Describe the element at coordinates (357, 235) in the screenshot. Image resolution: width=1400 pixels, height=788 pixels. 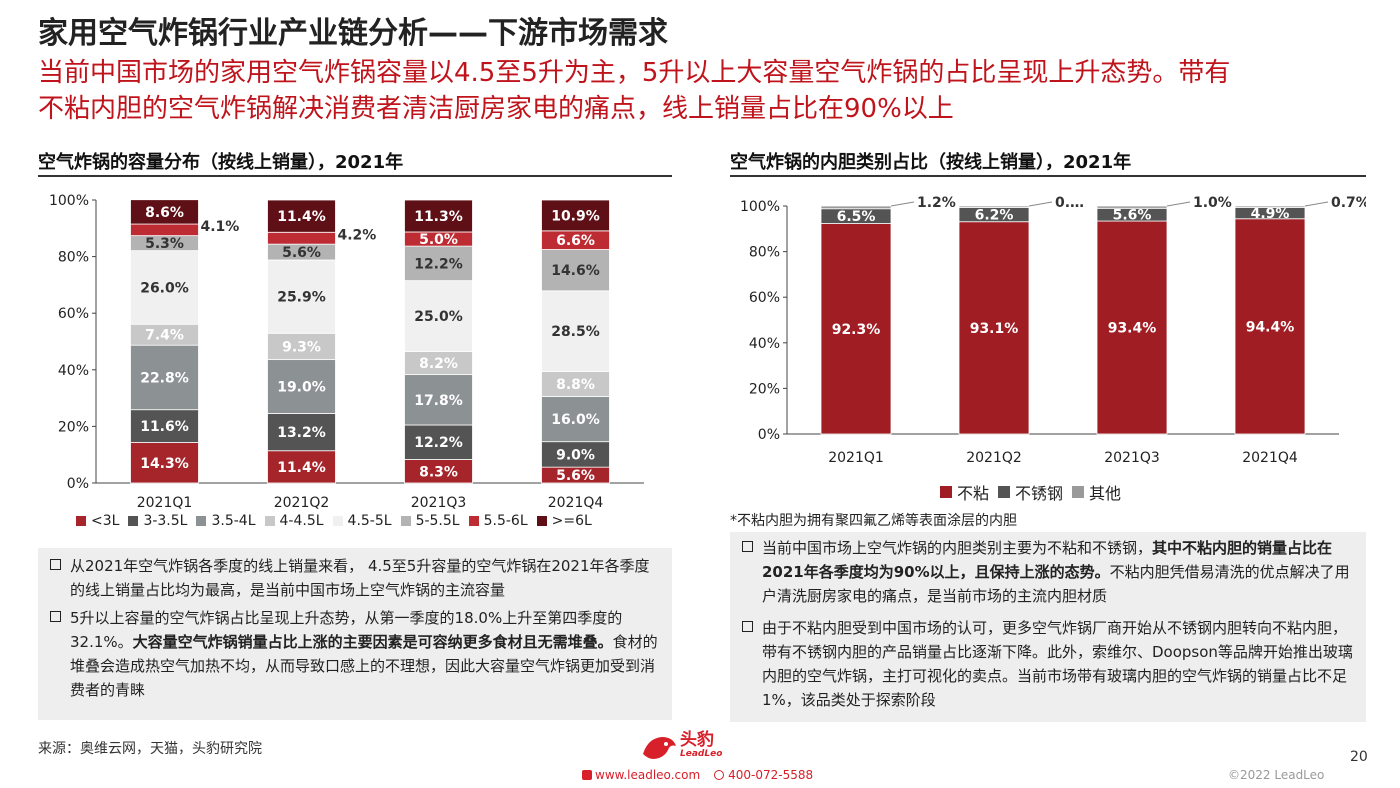
I see `data-label: 4.2%` at that location.